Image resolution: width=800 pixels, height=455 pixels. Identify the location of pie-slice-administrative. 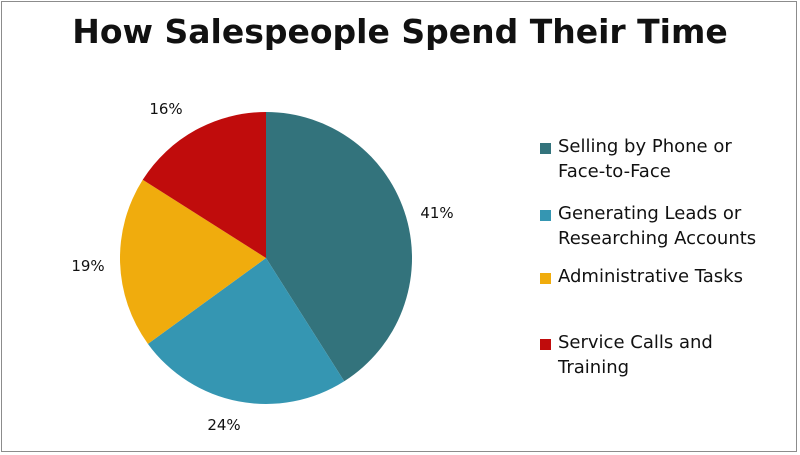
(193, 261).